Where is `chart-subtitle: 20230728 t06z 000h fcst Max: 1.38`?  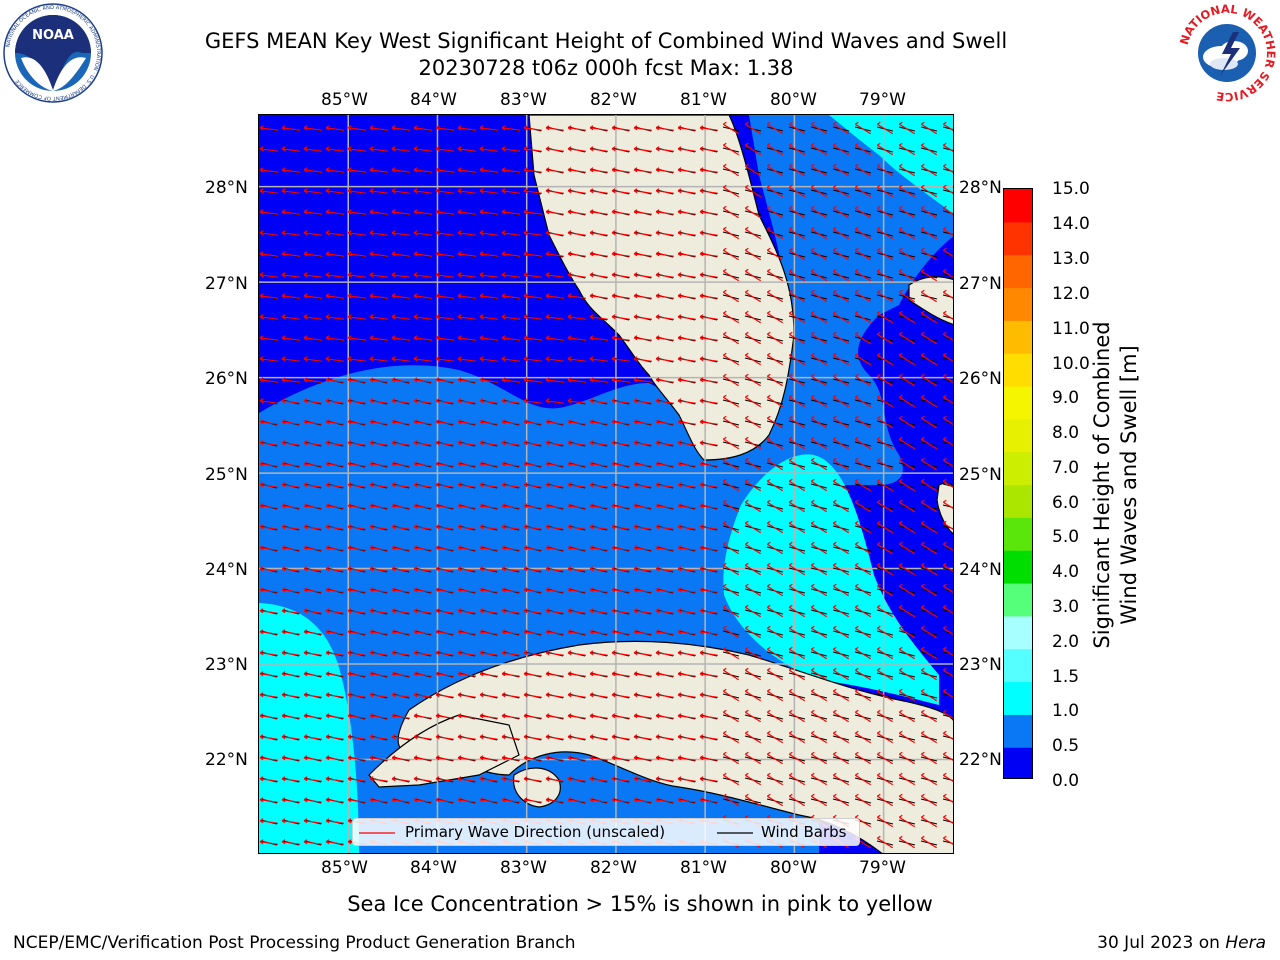 chart-subtitle: 20230728 t06z 000h fcst Max: 1.38 is located at coordinates (606, 68).